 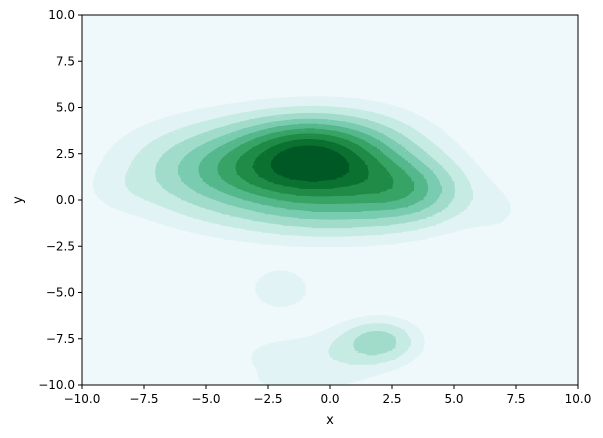 I want to click on y-tick-label: 10.0, so click(x=61, y=15).